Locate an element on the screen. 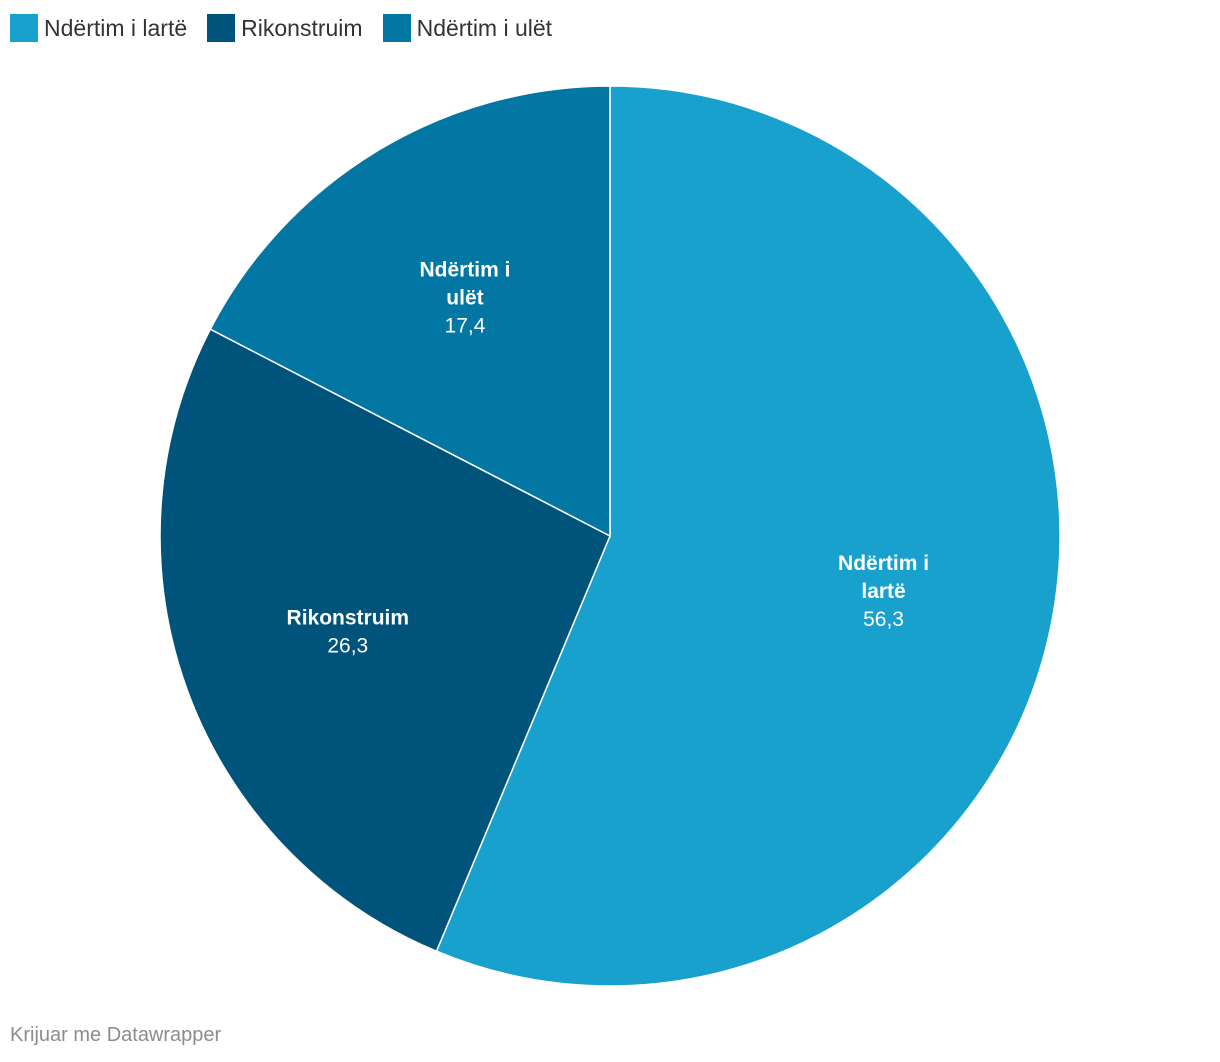 Image resolution: width=1220 pixels, height=1062 pixels. pie-label-value: 56,3 is located at coordinates (883, 619).